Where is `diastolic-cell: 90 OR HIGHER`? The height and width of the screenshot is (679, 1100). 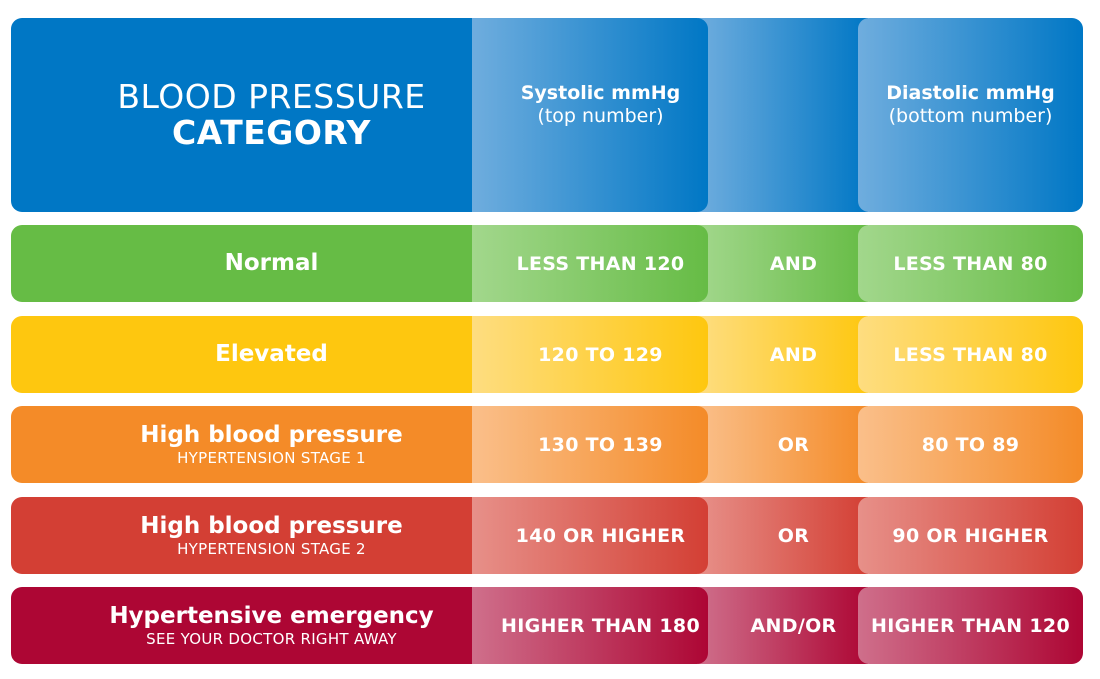
diastolic-cell: 90 OR HIGHER is located at coordinates (970, 535).